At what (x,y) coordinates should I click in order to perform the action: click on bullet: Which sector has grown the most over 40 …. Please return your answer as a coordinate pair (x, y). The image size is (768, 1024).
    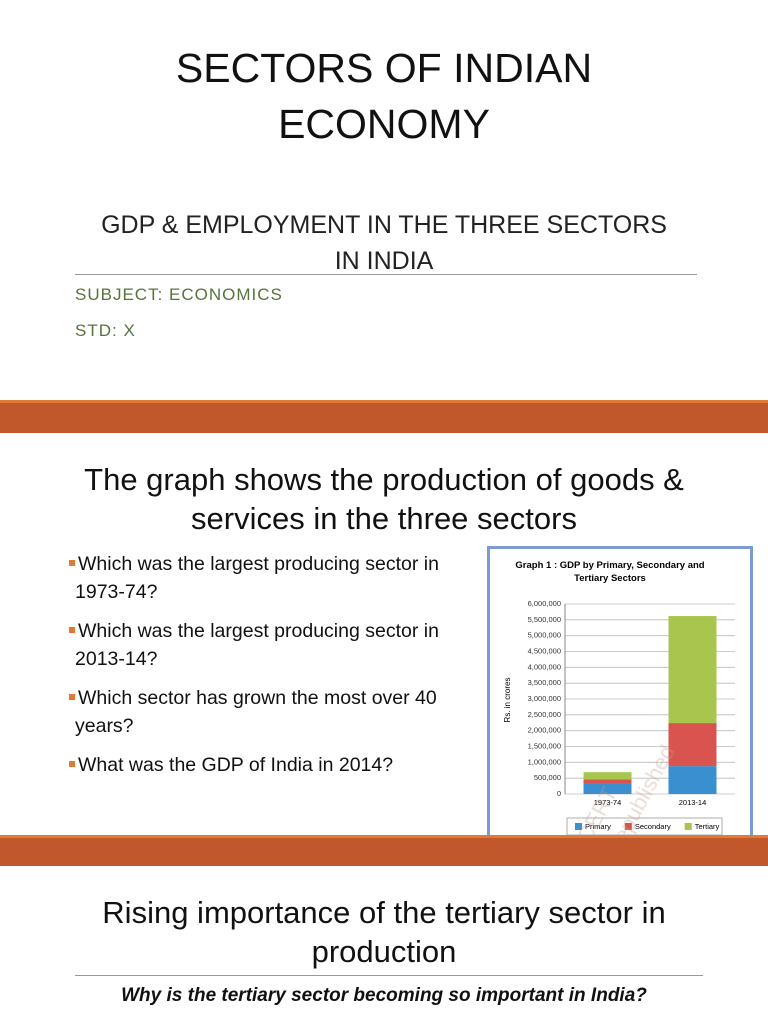
    Looking at the image, I should click on (280, 712).